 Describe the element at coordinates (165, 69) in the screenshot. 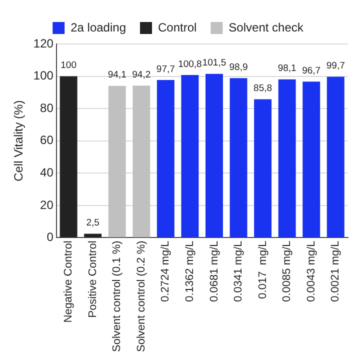

I see `data-label: 97,7` at that location.